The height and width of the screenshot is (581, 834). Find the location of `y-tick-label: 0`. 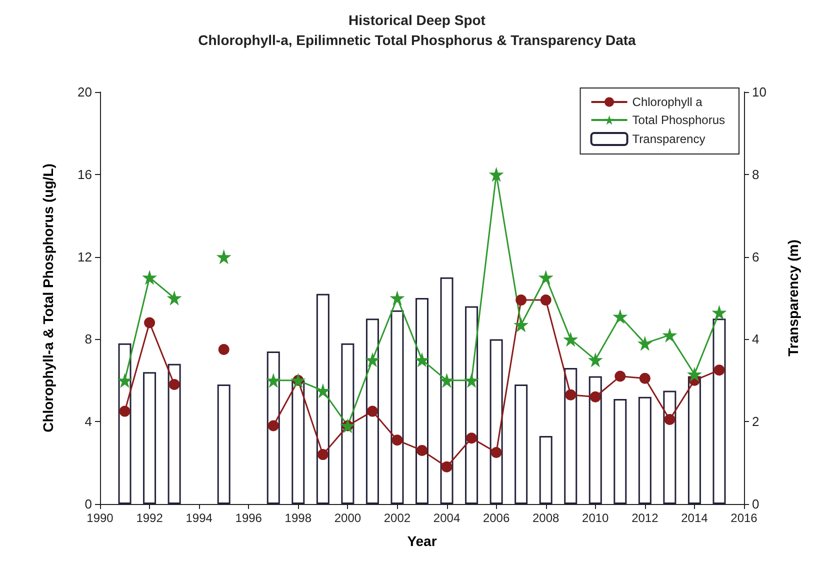

y-tick-label: 0 is located at coordinates (88, 504).